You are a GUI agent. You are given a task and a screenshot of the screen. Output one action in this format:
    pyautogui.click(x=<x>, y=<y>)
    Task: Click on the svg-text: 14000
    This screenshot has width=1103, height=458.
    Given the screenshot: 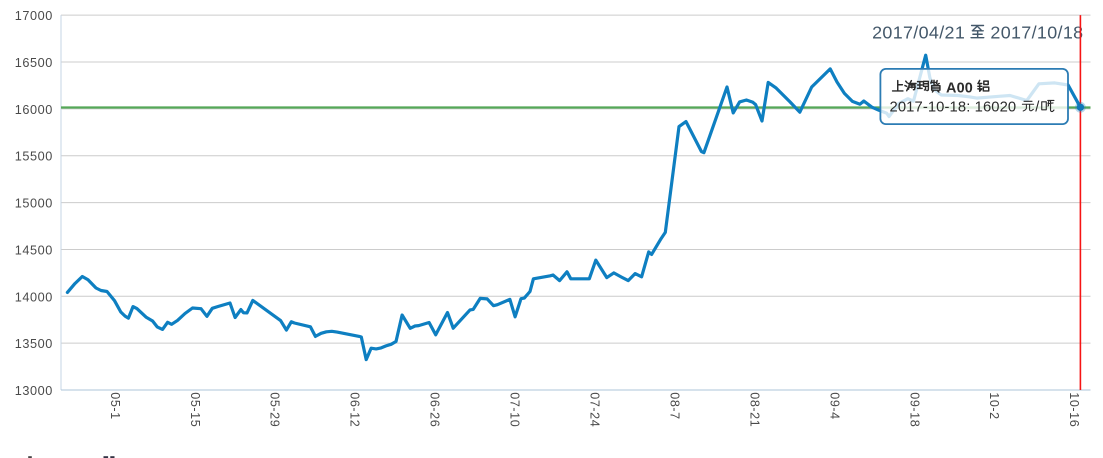 What is the action you would take?
    pyautogui.click(x=34, y=297)
    